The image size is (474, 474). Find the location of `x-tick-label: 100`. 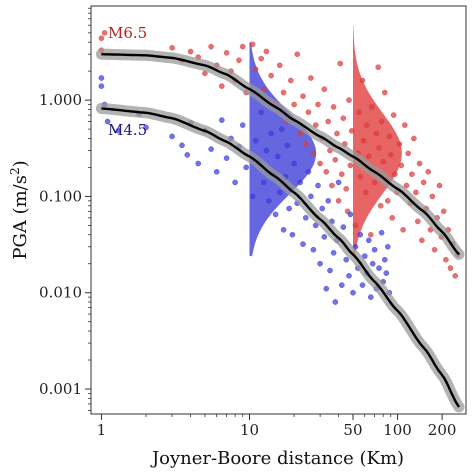

x-tick-label: 100 is located at coordinates (397, 430).